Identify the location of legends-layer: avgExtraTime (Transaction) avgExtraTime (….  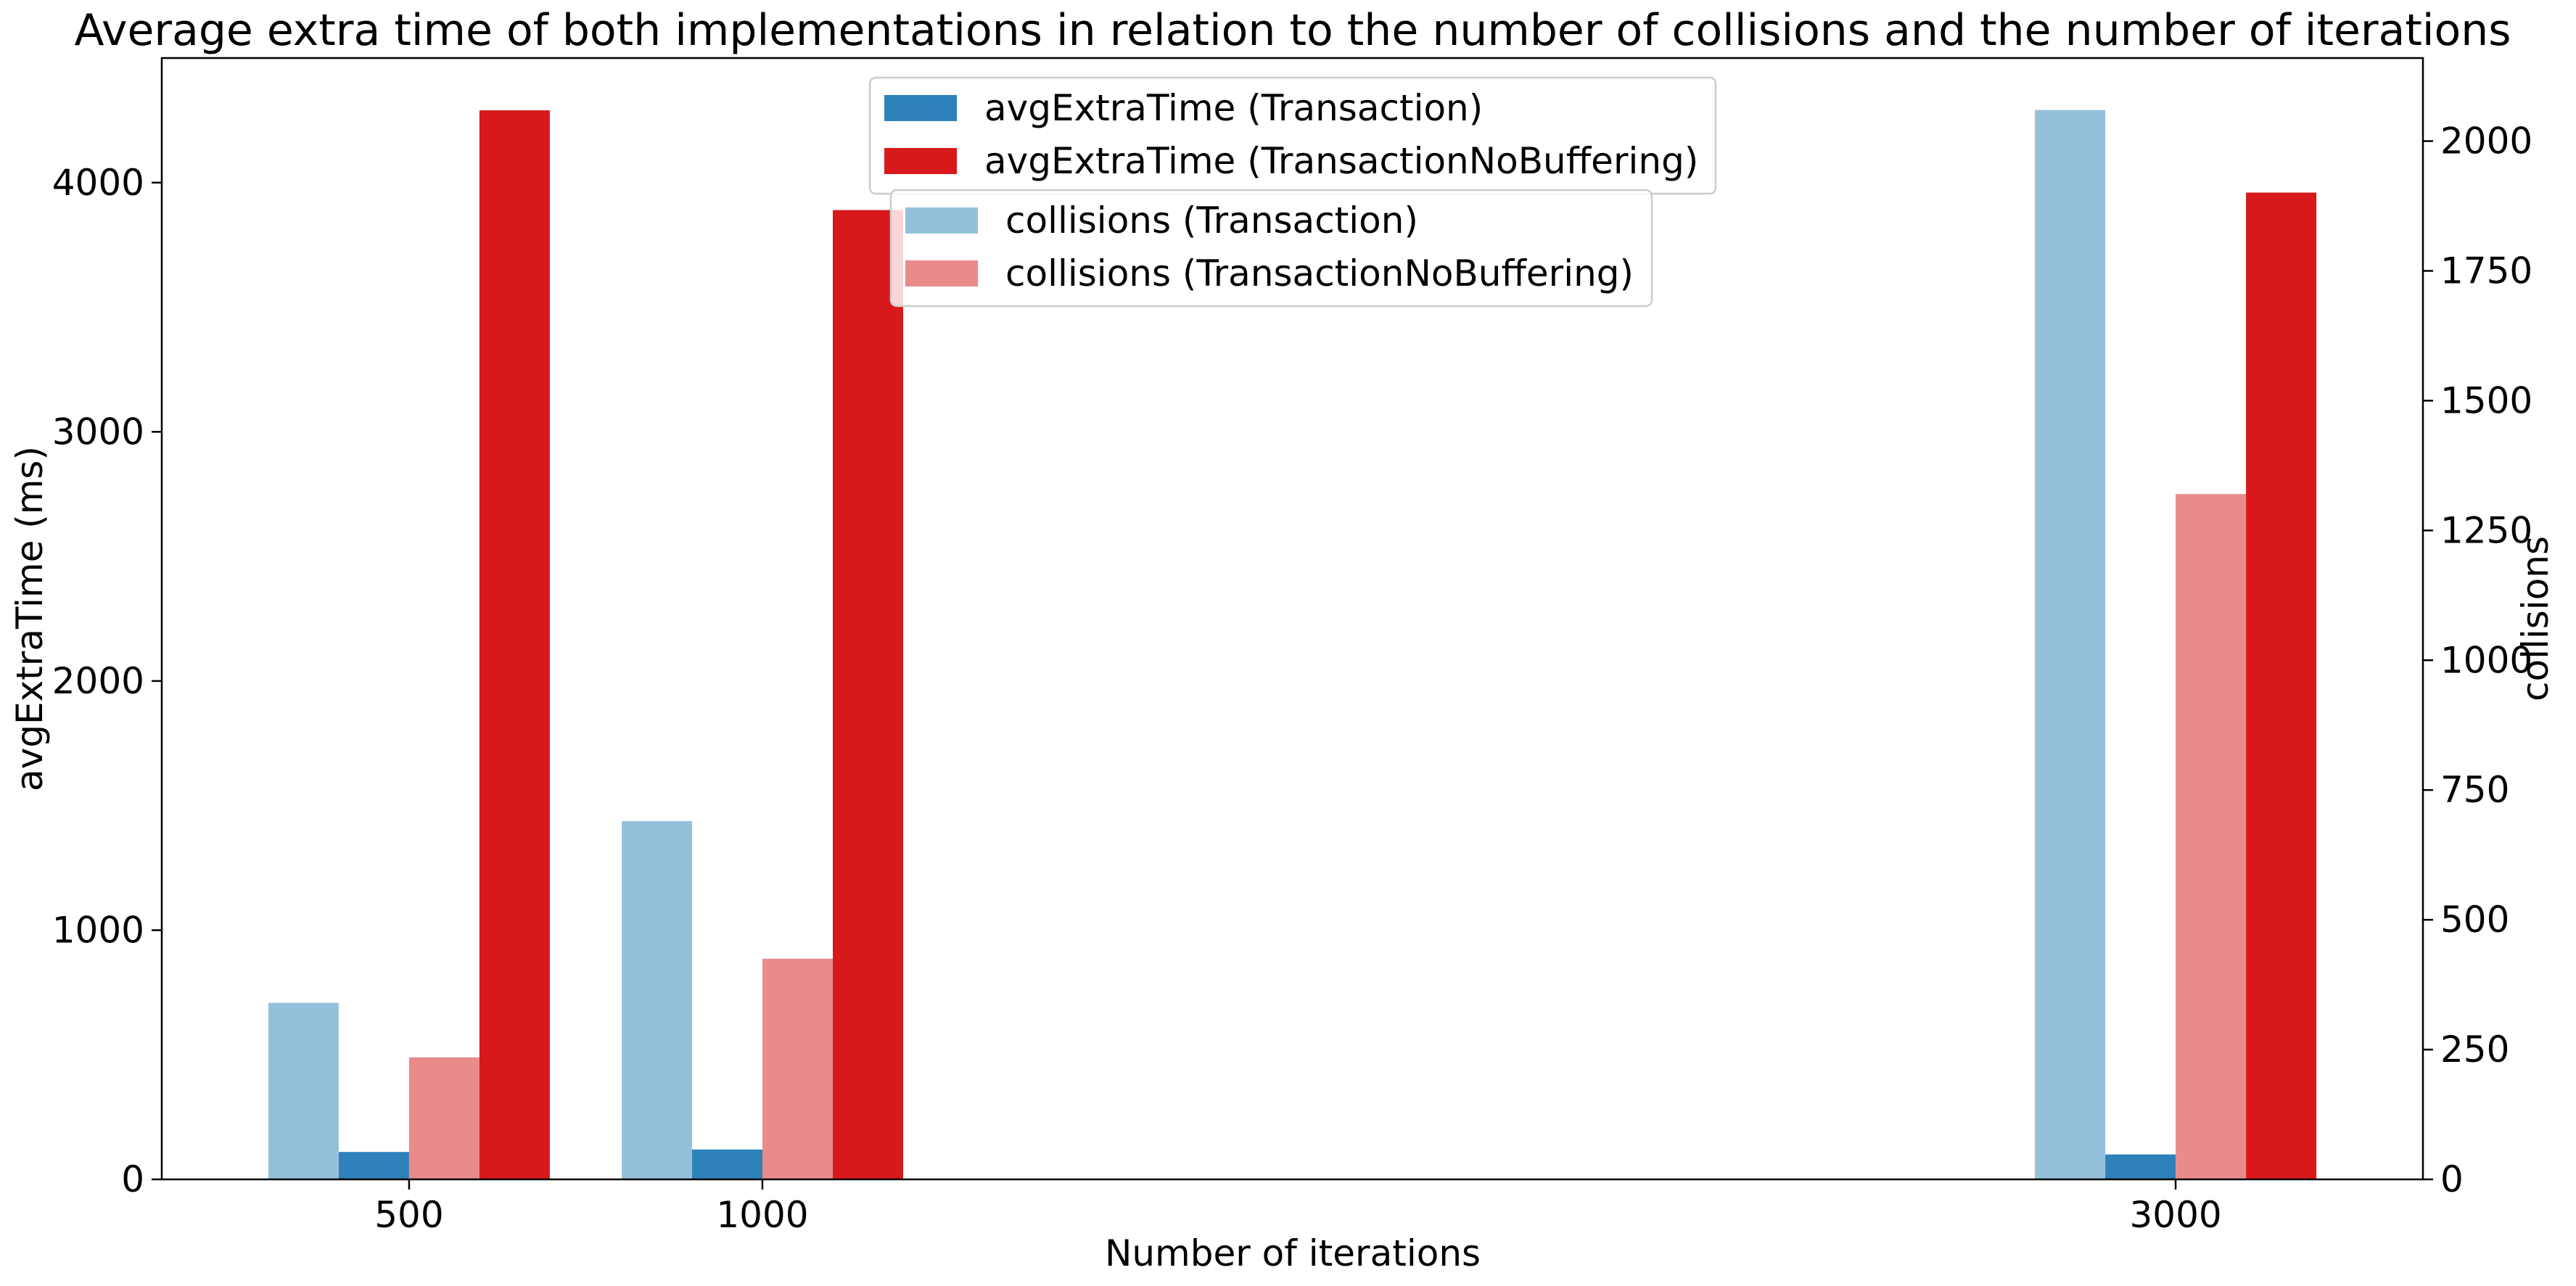
(1292, 192).